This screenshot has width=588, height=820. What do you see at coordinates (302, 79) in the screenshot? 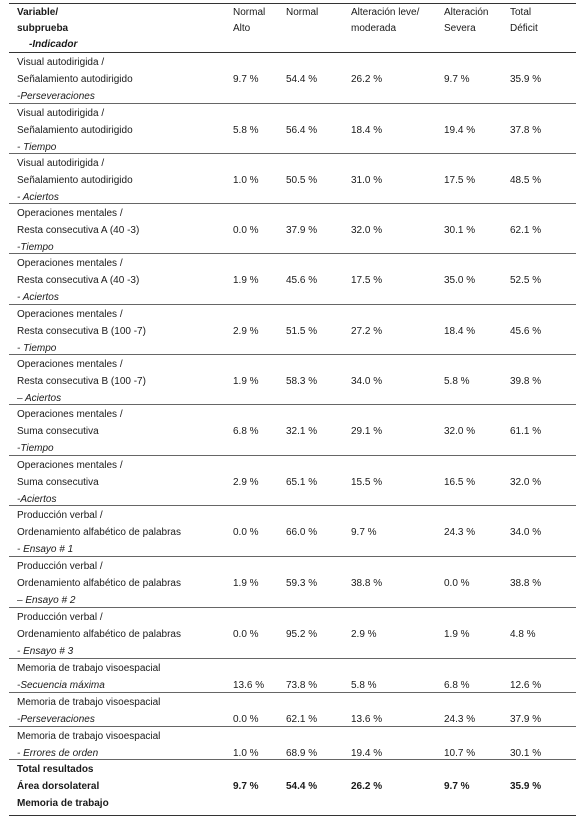
I see `row-value-col2: 54.4 %` at bounding box center [302, 79].